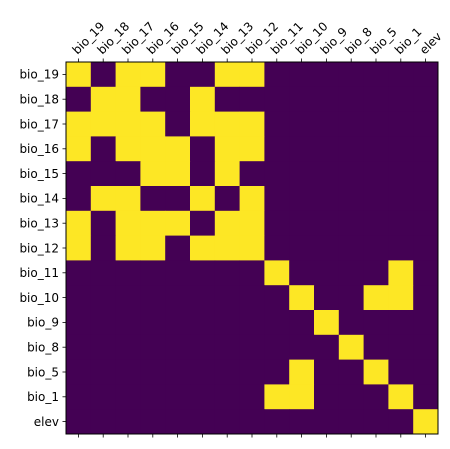 The height and width of the screenshot is (449, 450). What do you see at coordinates (426, 248) in the screenshot?
I see `heatmap-cell-bio_12-elev` at bounding box center [426, 248].